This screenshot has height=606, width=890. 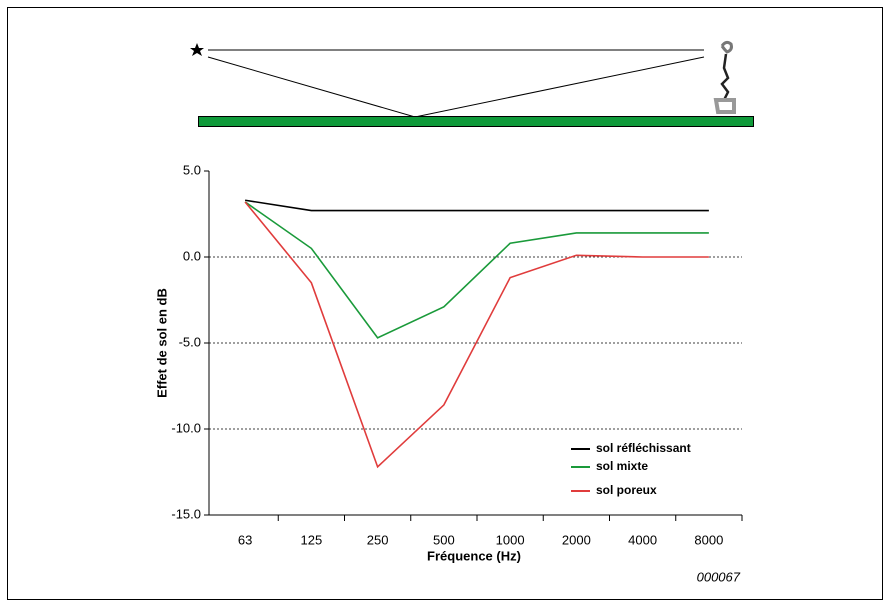 What do you see at coordinates (245, 539) in the screenshot?
I see `x-tick-label: 63` at bounding box center [245, 539].